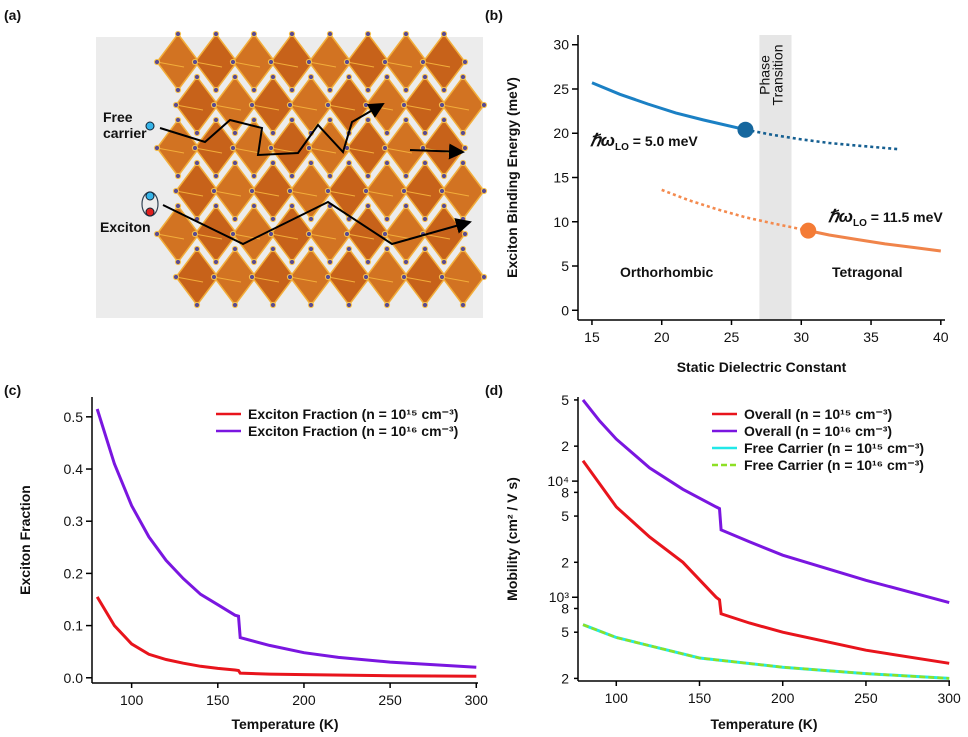  I want to click on y-tick-label: 0.2, so click(74, 573).